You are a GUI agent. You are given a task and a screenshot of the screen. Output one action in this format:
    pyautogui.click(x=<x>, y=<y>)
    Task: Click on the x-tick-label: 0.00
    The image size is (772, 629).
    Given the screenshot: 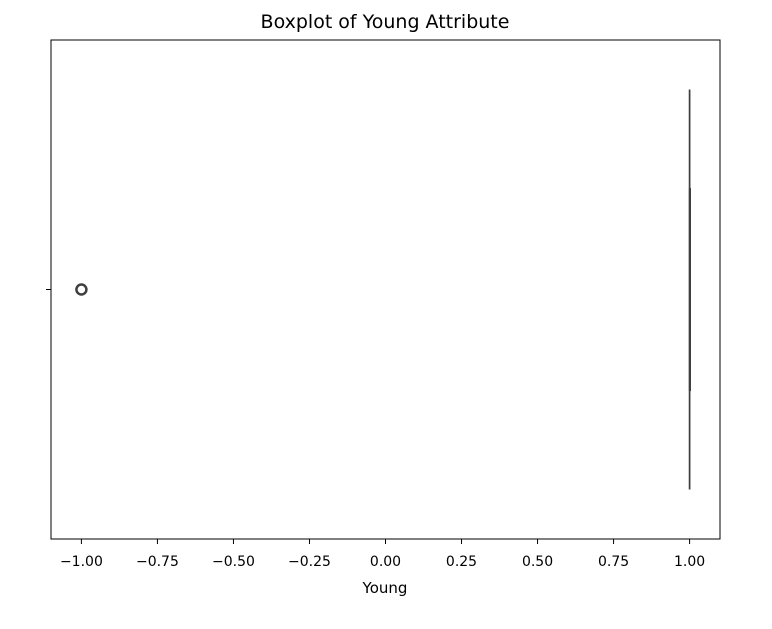 What is the action you would take?
    pyautogui.click(x=385, y=562)
    